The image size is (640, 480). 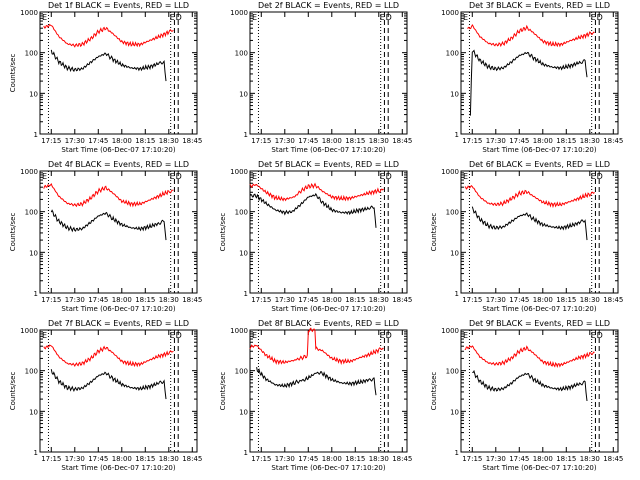 What do you see at coordinates (118, 5) in the screenshot?
I see `panel-title: Det 1f BLACK = Events, RED = LLD` at bounding box center [118, 5].